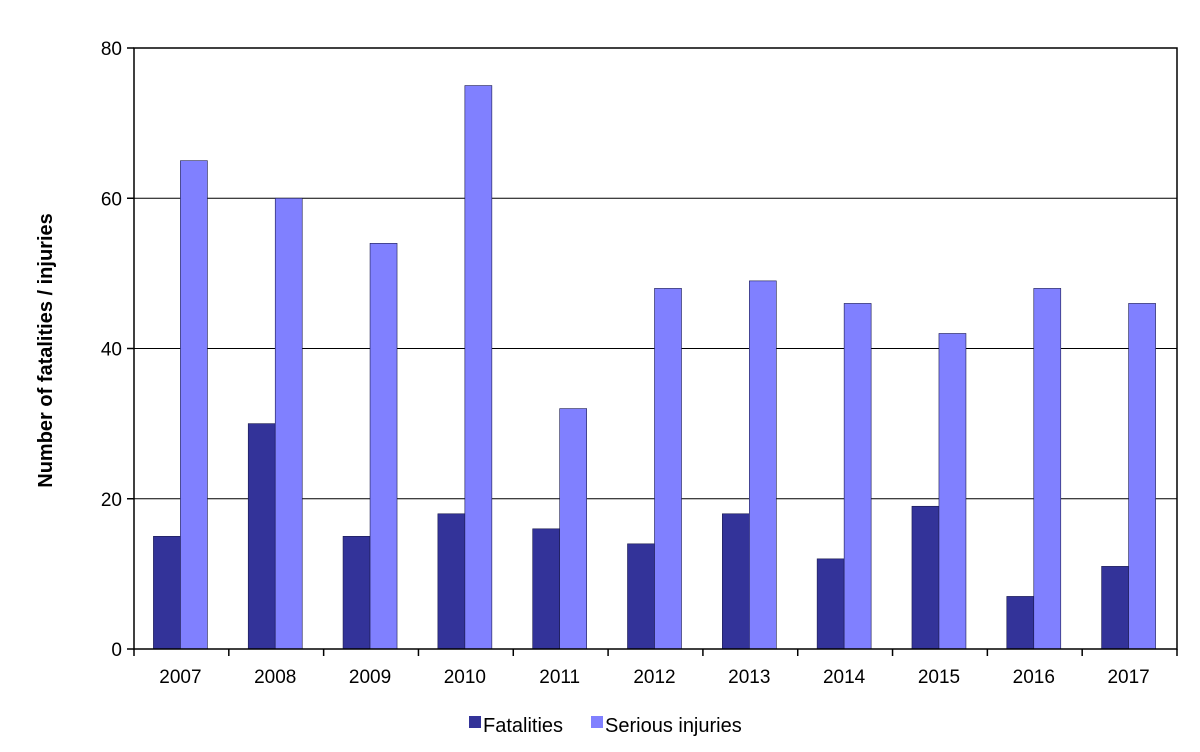 The width and height of the screenshot is (1200, 752). What do you see at coordinates (288, 423) in the screenshot?
I see `bar-serious-injuries-2008` at bounding box center [288, 423].